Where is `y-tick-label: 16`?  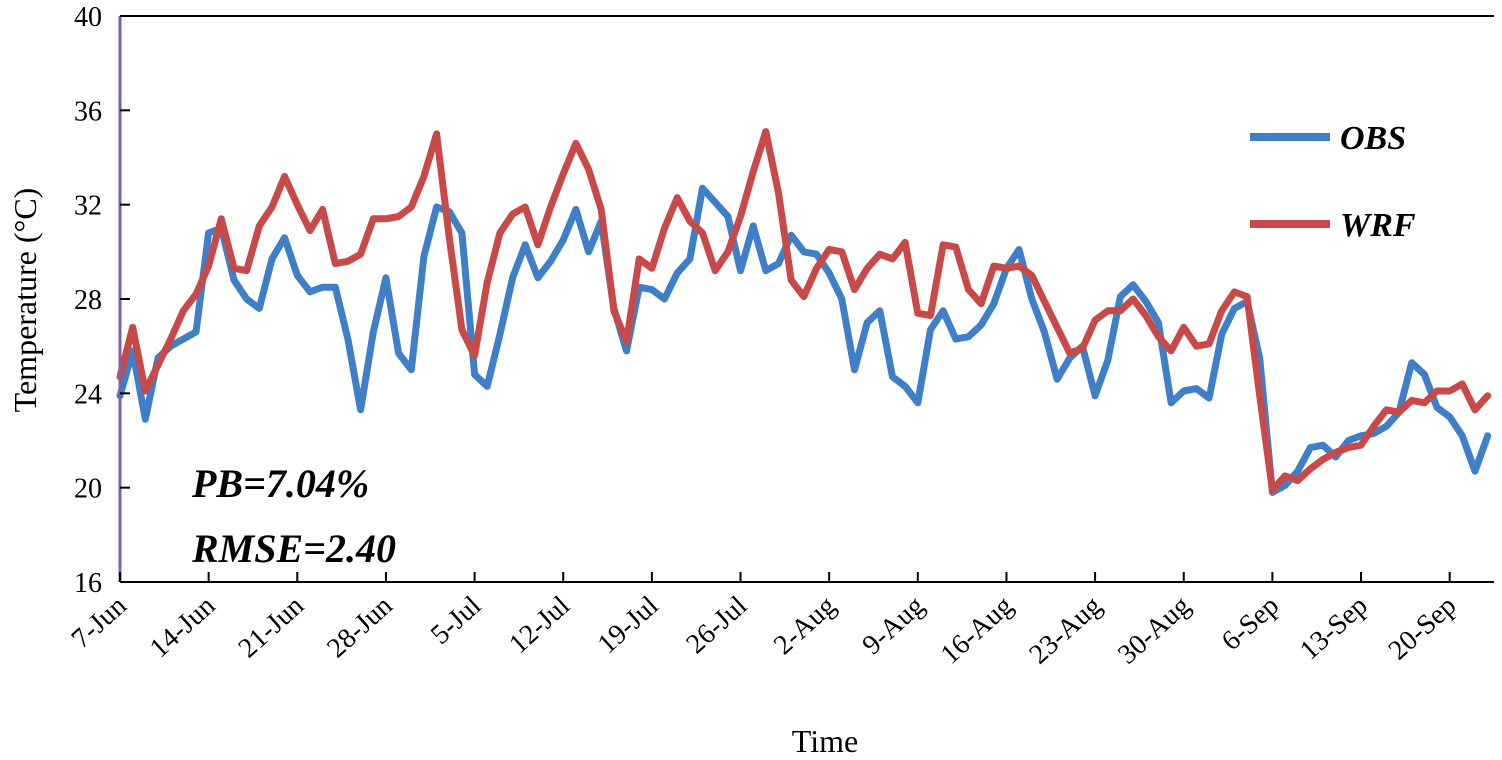
y-tick-label: 16 is located at coordinates (88, 583).